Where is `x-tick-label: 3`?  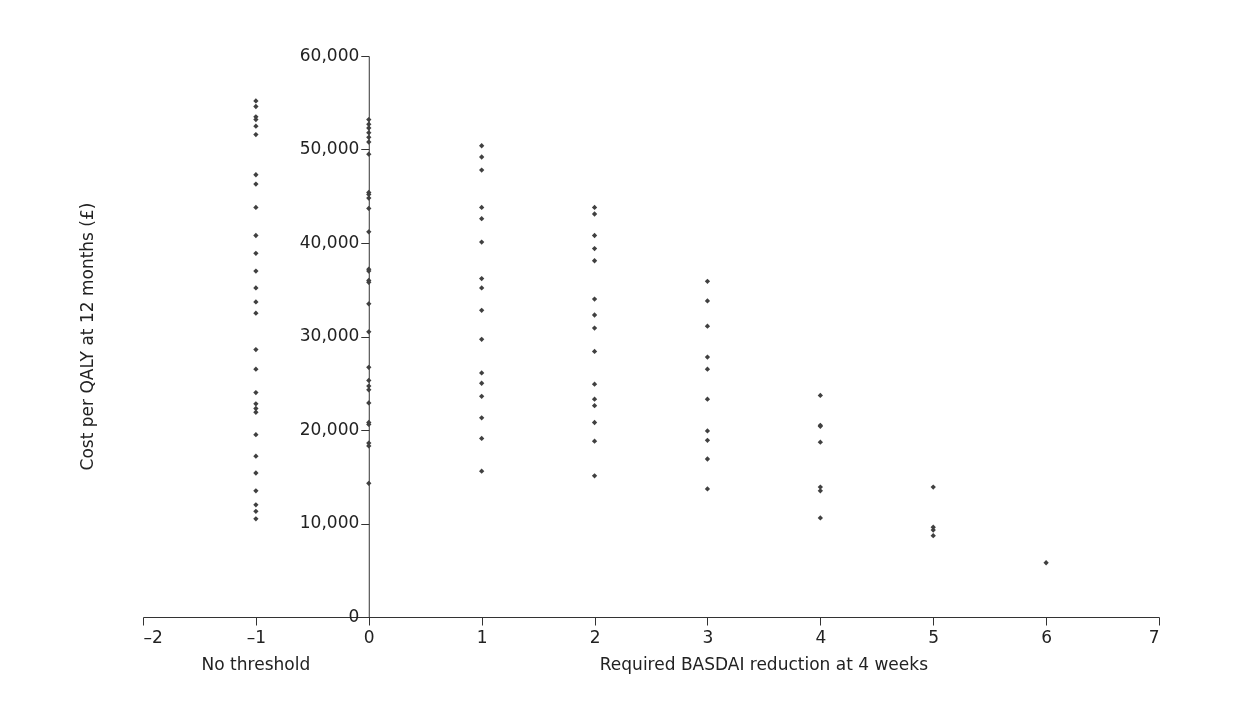
x-tick-label: 3 is located at coordinates (708, 636).